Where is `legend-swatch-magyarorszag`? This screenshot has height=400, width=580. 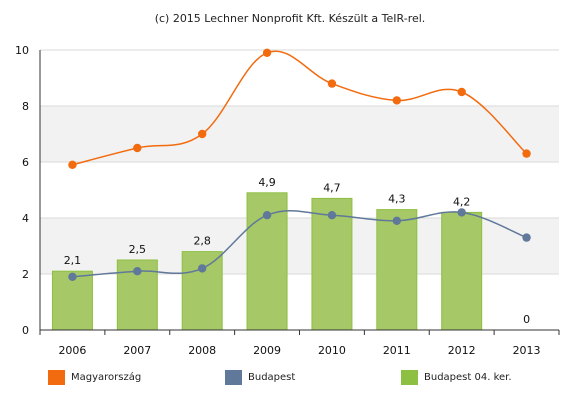 legend-swatch-magyarorszag is located at coordinates (56, 377).